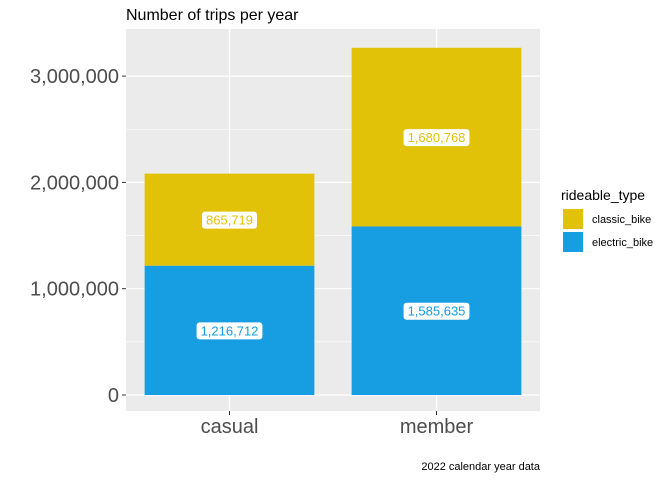  What do you see at coordinates (212, 15) in the screenshot?
I see `chart-title: Number of trips per year` at bounding box center [212, 15].